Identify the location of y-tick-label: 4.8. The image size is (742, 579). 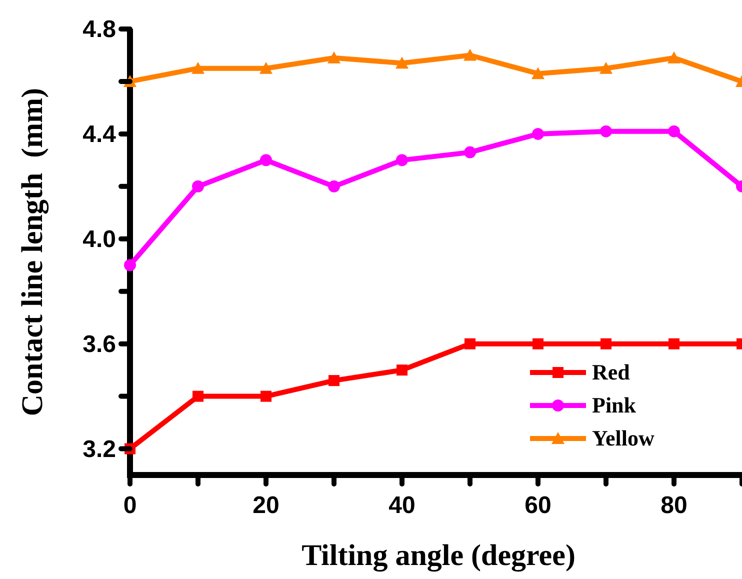
(99, 29).